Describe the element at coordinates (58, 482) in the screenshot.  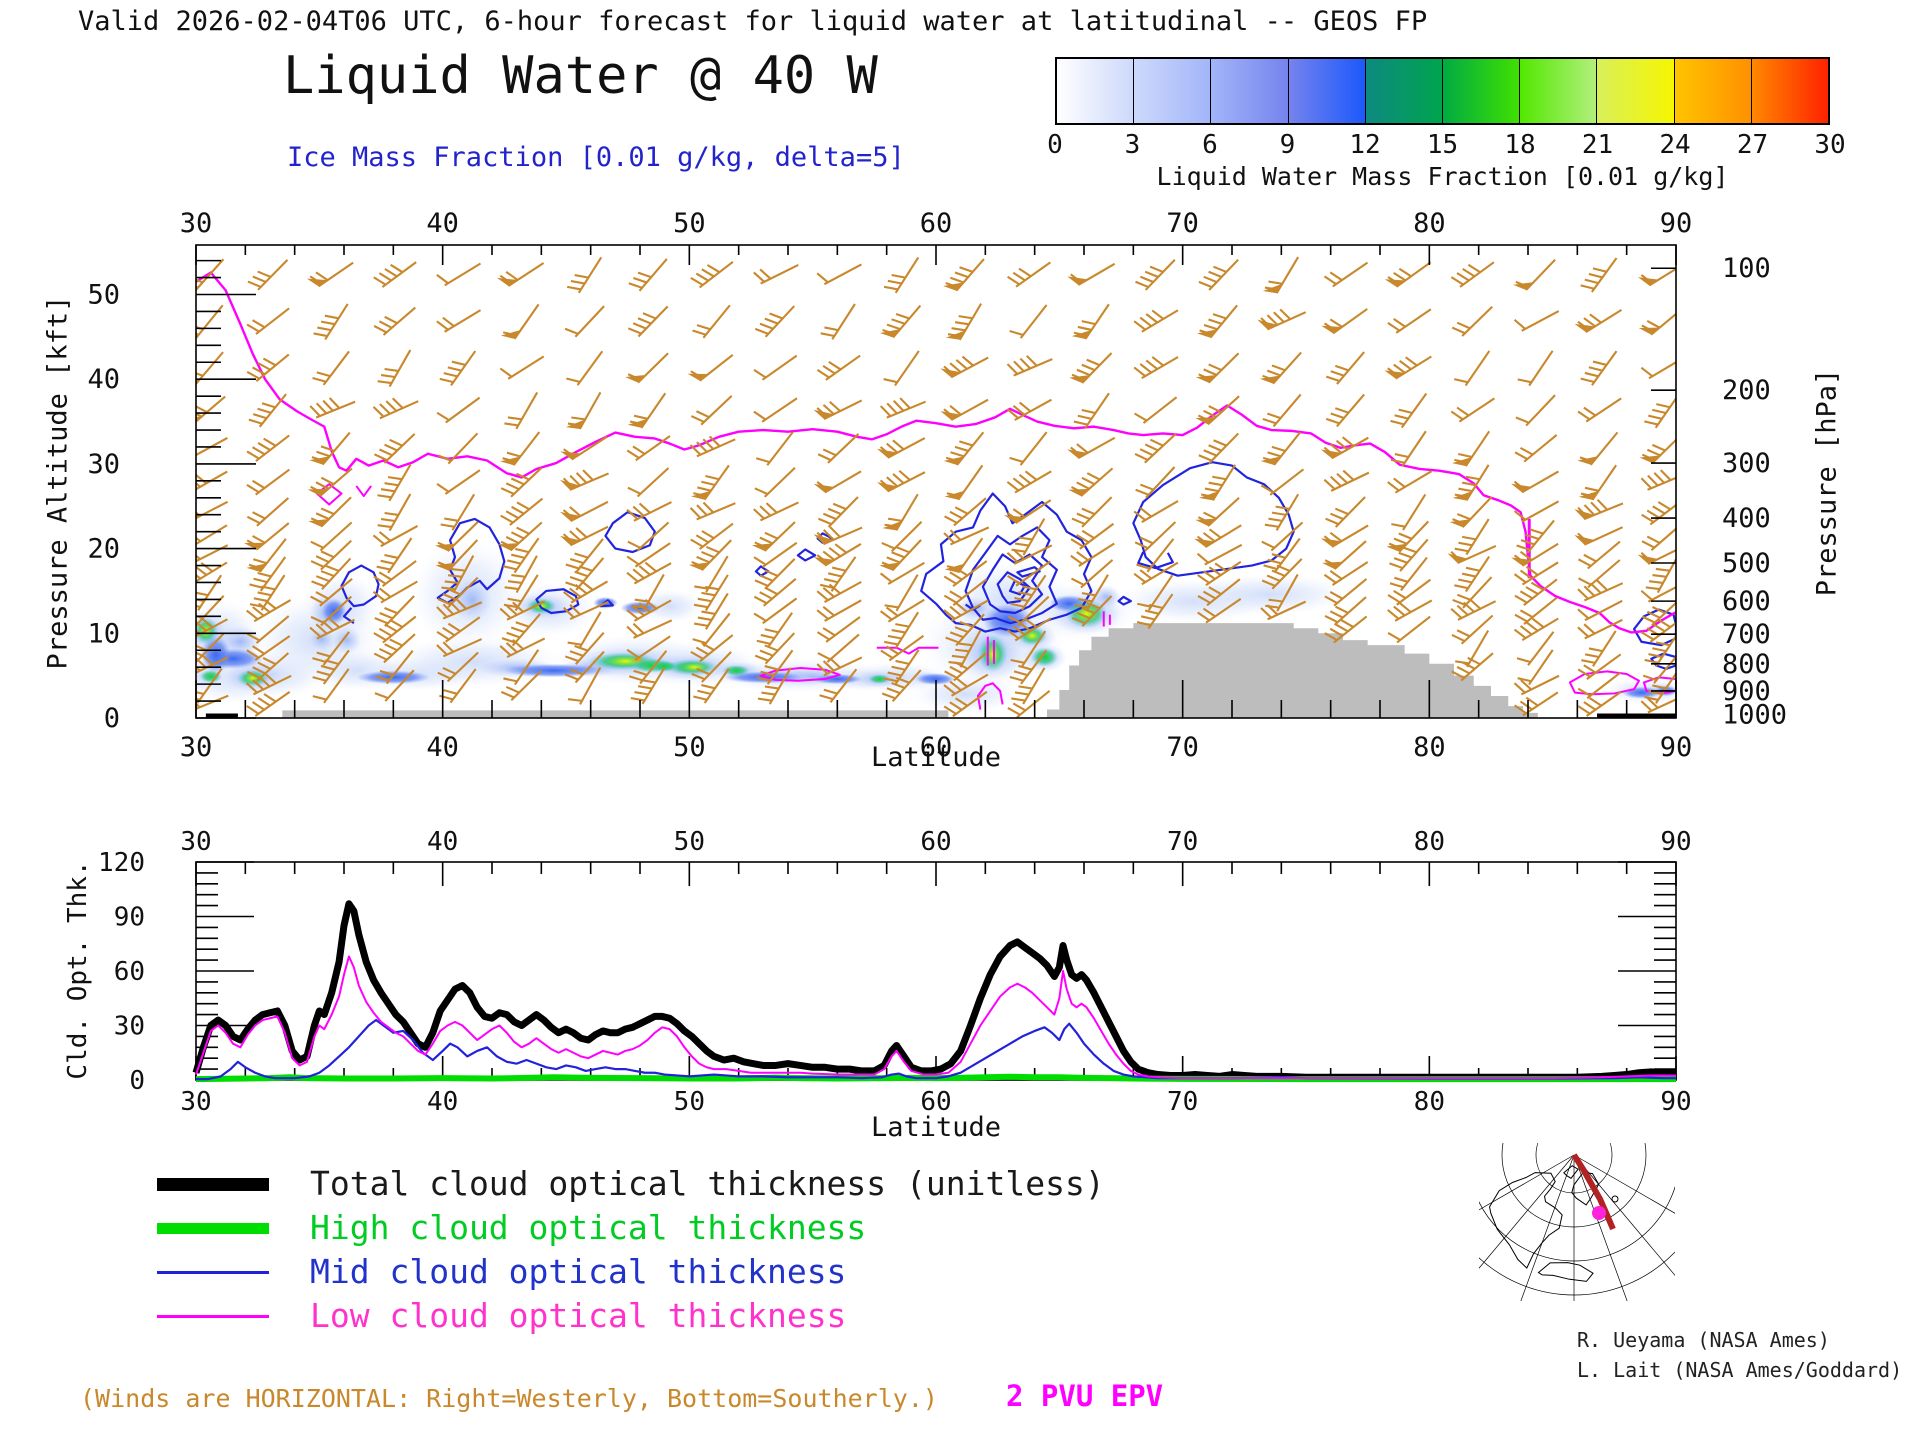
I see `y-axis-label-pressure-altitude: Pressure Altitude [kft]` at that location.